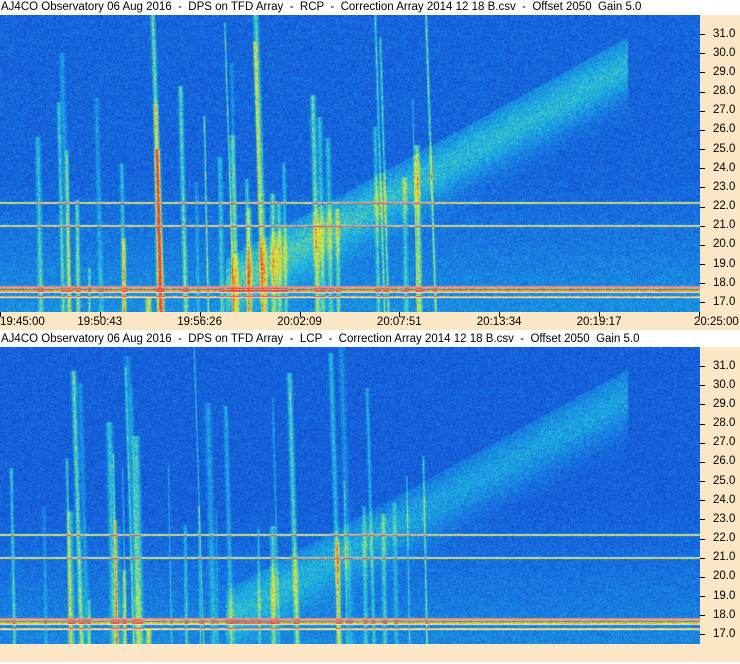  Describe the element at coordinates (199, 322) in the screenshot. I see `x-tick-label: 19:56:26` at that location.